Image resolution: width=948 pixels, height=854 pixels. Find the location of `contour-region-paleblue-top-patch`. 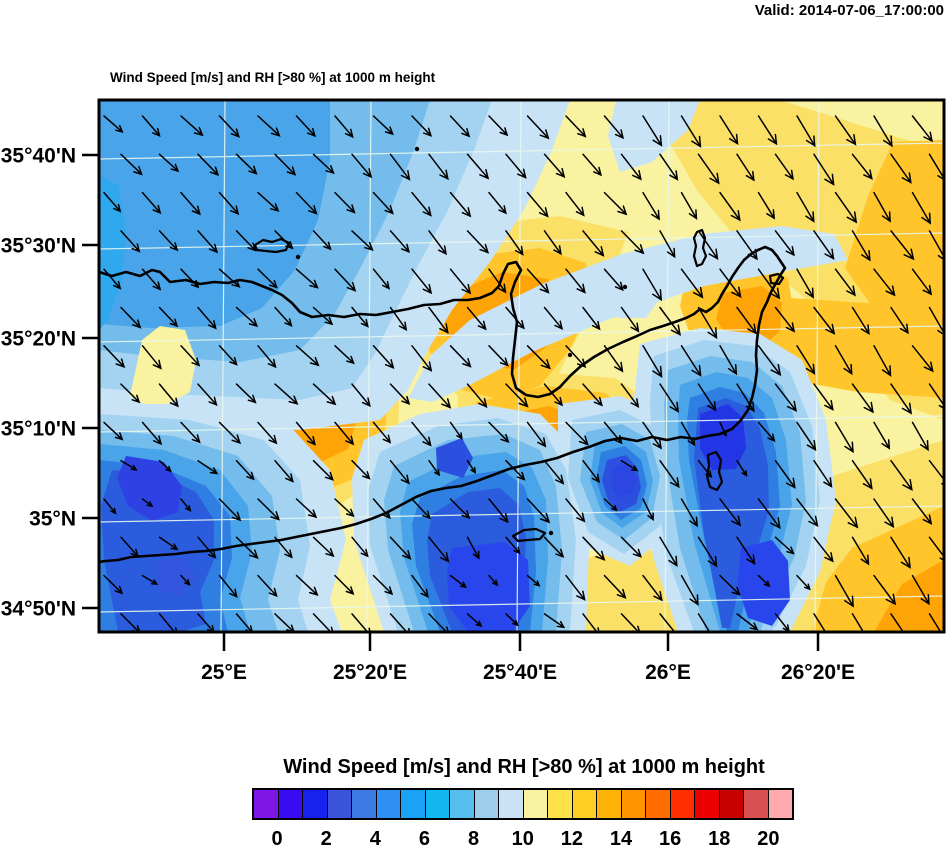

contour-region-paleblue-top-patch is located at coordinates (654, 136).